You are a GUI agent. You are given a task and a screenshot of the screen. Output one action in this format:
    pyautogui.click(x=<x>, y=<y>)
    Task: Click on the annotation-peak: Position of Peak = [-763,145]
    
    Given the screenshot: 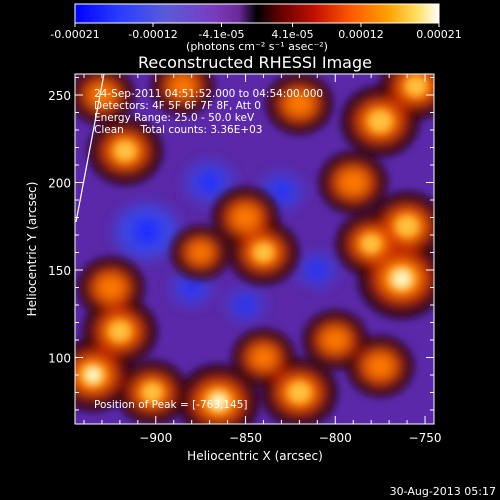 What is the action you would take?
    pyautogui.click(x=171, y=405)
    